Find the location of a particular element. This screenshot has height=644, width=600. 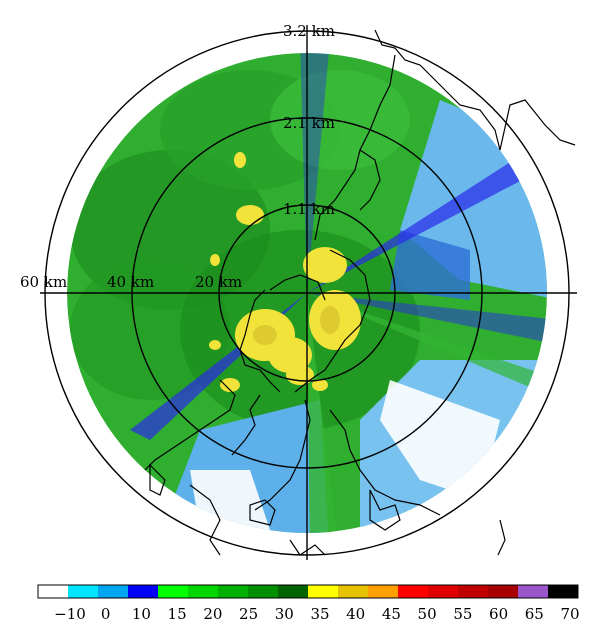

colorbar-tick-label: 50 is located at coordinates (427, 614).